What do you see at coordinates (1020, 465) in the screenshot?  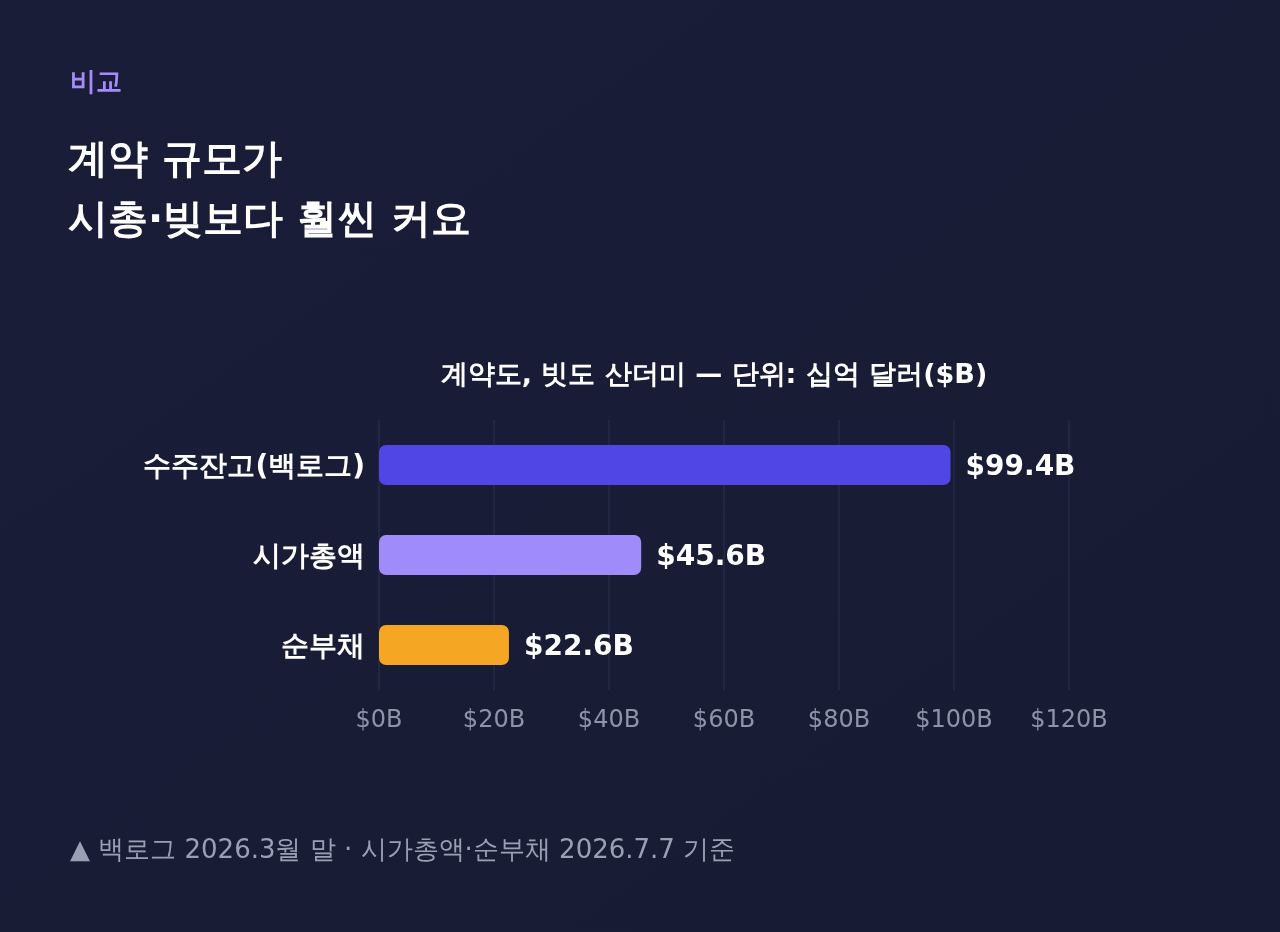 I see `data-label: $99.4B` at bounding box center [1020, 465].